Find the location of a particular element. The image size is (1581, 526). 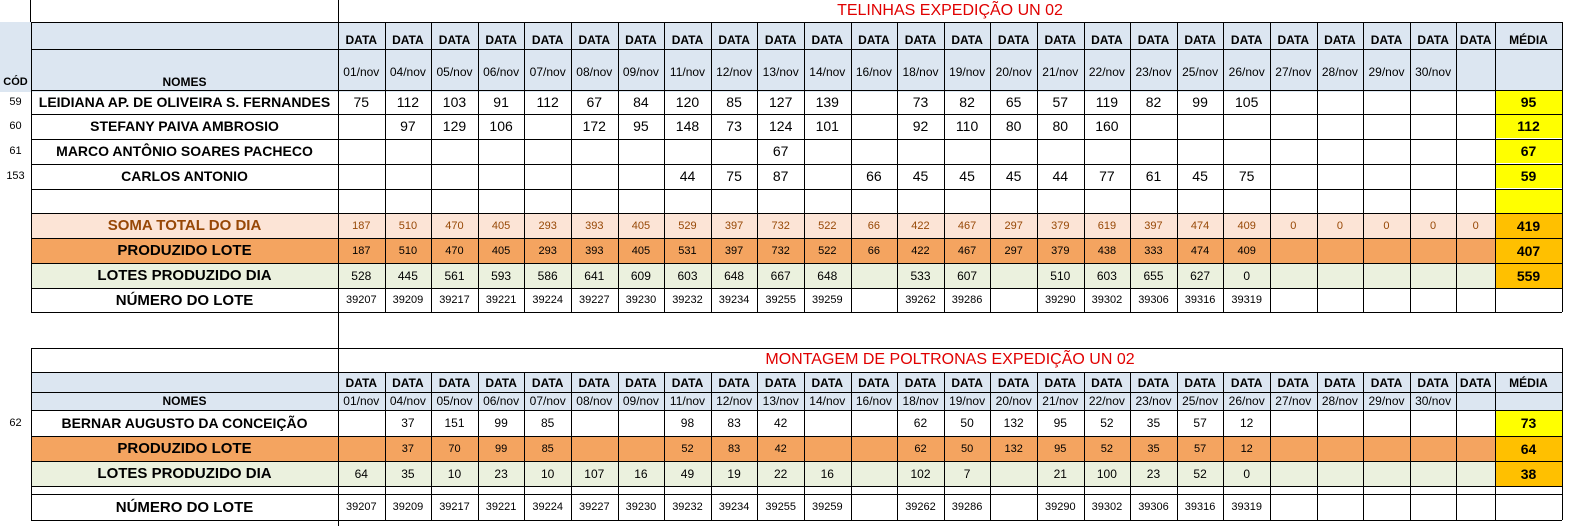

column-header-nomes: NOMES is located at coordinates (184, 82).